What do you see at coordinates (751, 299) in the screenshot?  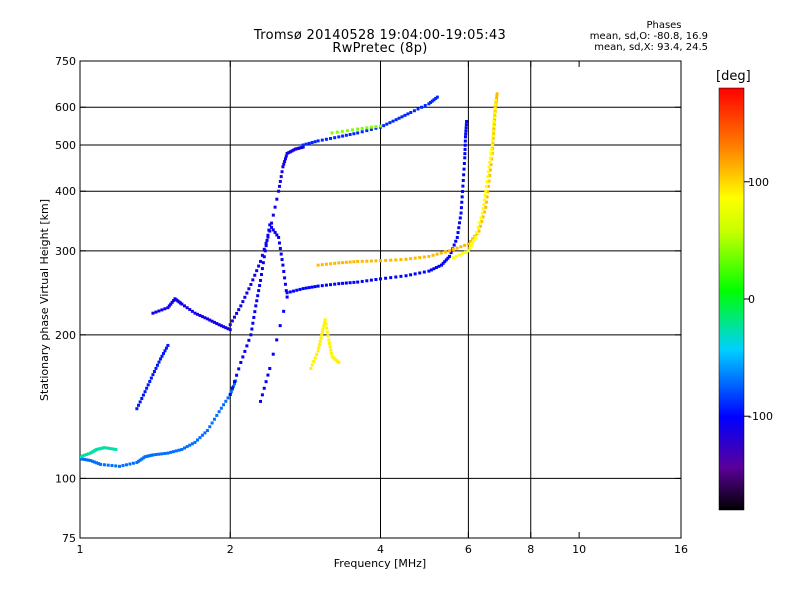 I see `colorbar-tick-label: 0` at bounding box center [751, 299].